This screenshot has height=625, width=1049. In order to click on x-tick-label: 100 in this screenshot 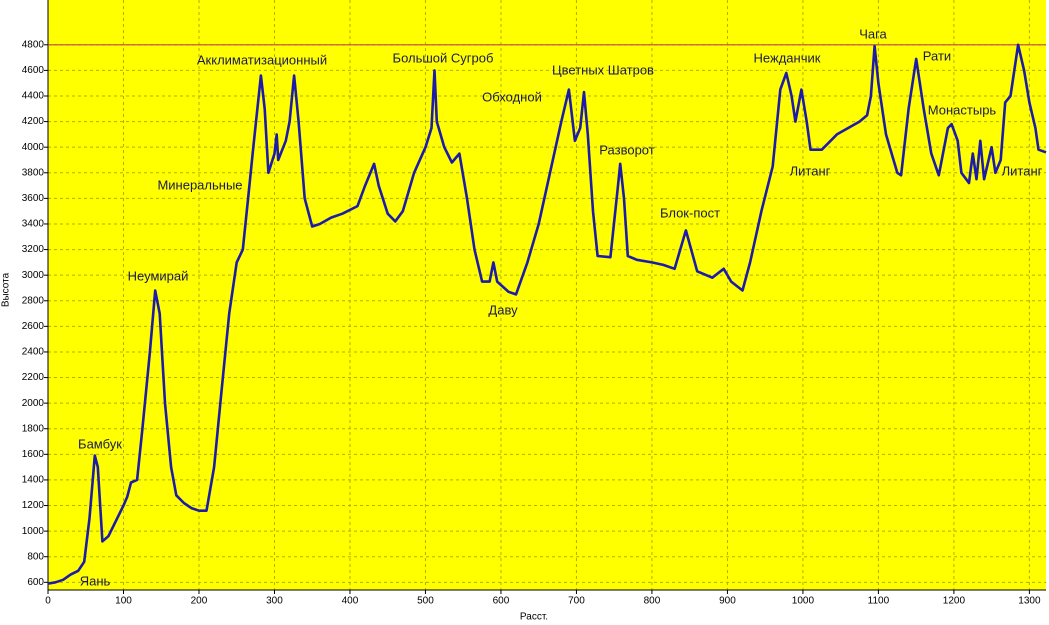, I will do `click(123, 601)`.